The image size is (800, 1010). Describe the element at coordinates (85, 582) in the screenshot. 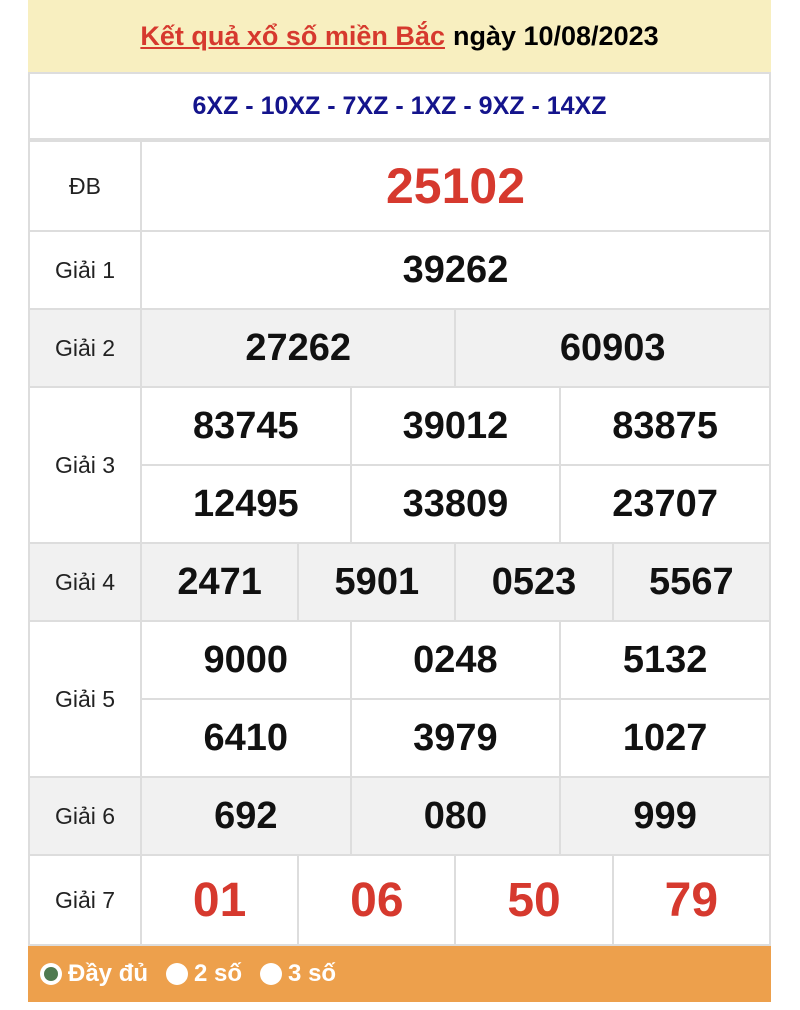

I see `prize-label: Giải 4` at that location.